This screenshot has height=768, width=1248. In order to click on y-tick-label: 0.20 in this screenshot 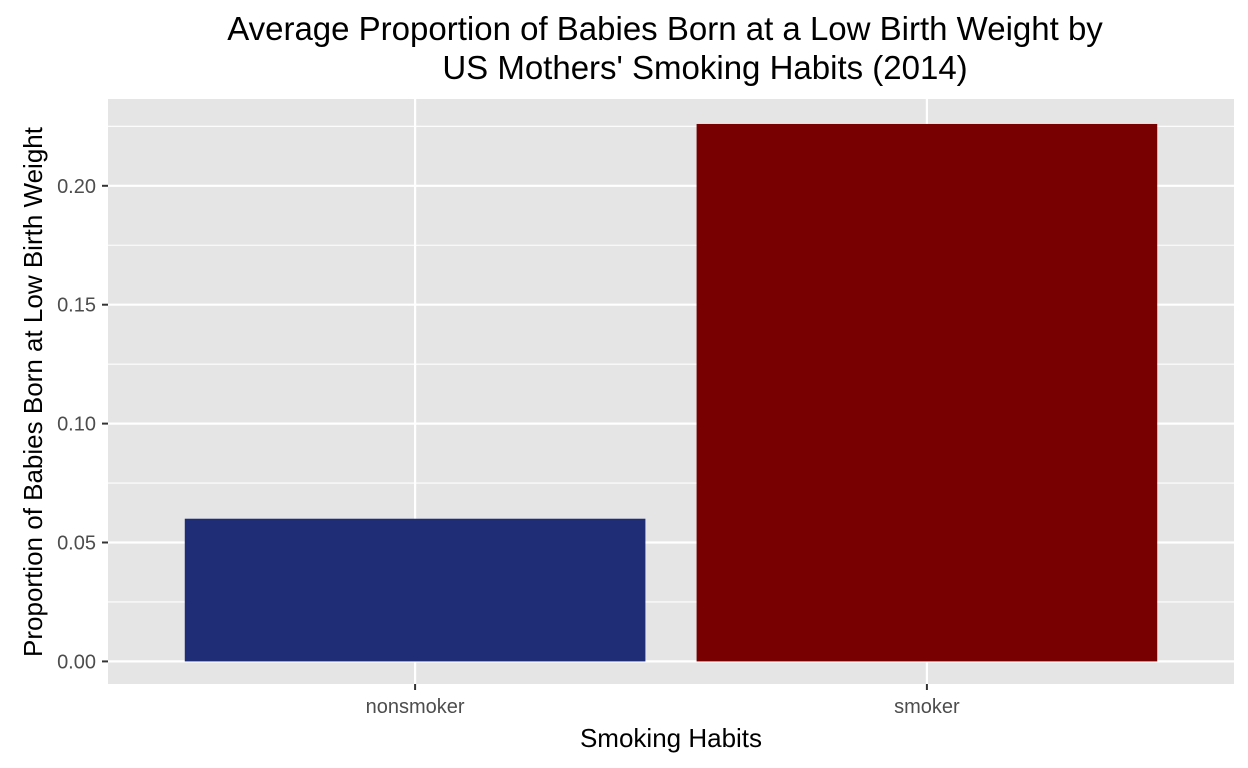, I will do `click(76, 187)`.